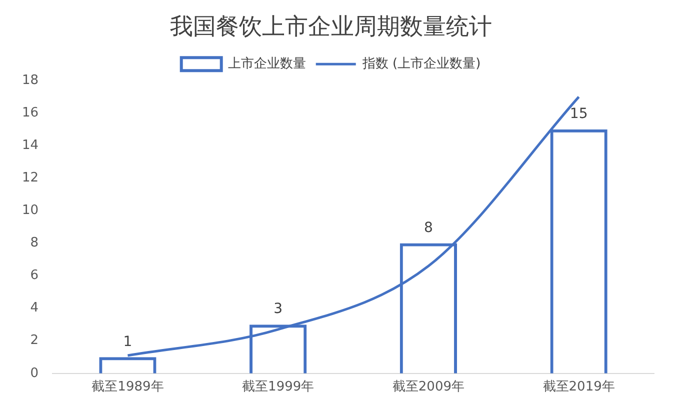 The image size is (694, 405). Describe the element at coordinates (128, 387) in the screenshot. I see `x-tick-label: 截至1989年` at that location.